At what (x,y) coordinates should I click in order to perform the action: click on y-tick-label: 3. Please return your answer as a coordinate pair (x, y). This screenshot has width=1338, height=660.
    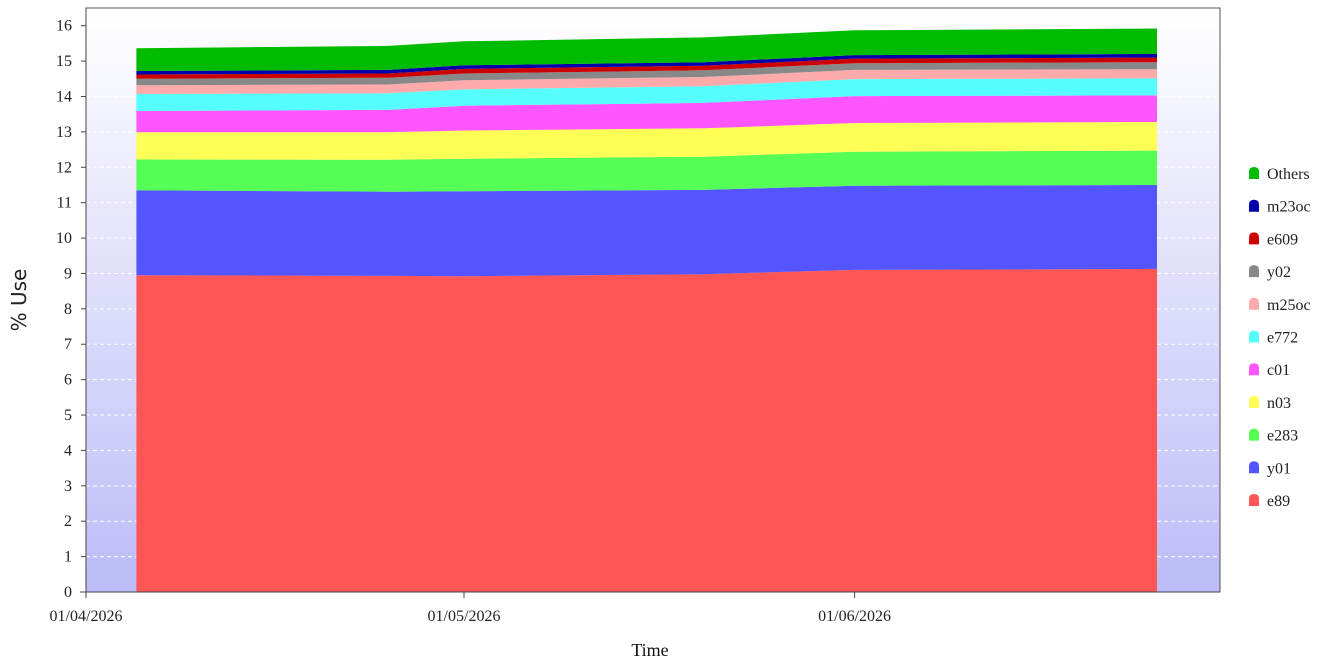
    Looking at the image, I should click on (68, 486).